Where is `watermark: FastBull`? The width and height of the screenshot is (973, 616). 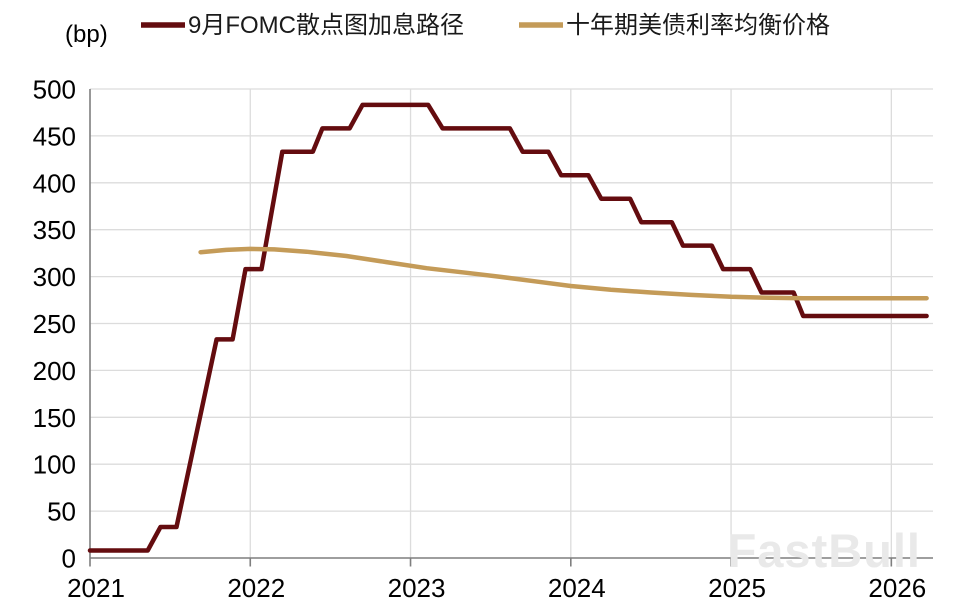 watermark: FastBull is located at coordinates (824, 550).